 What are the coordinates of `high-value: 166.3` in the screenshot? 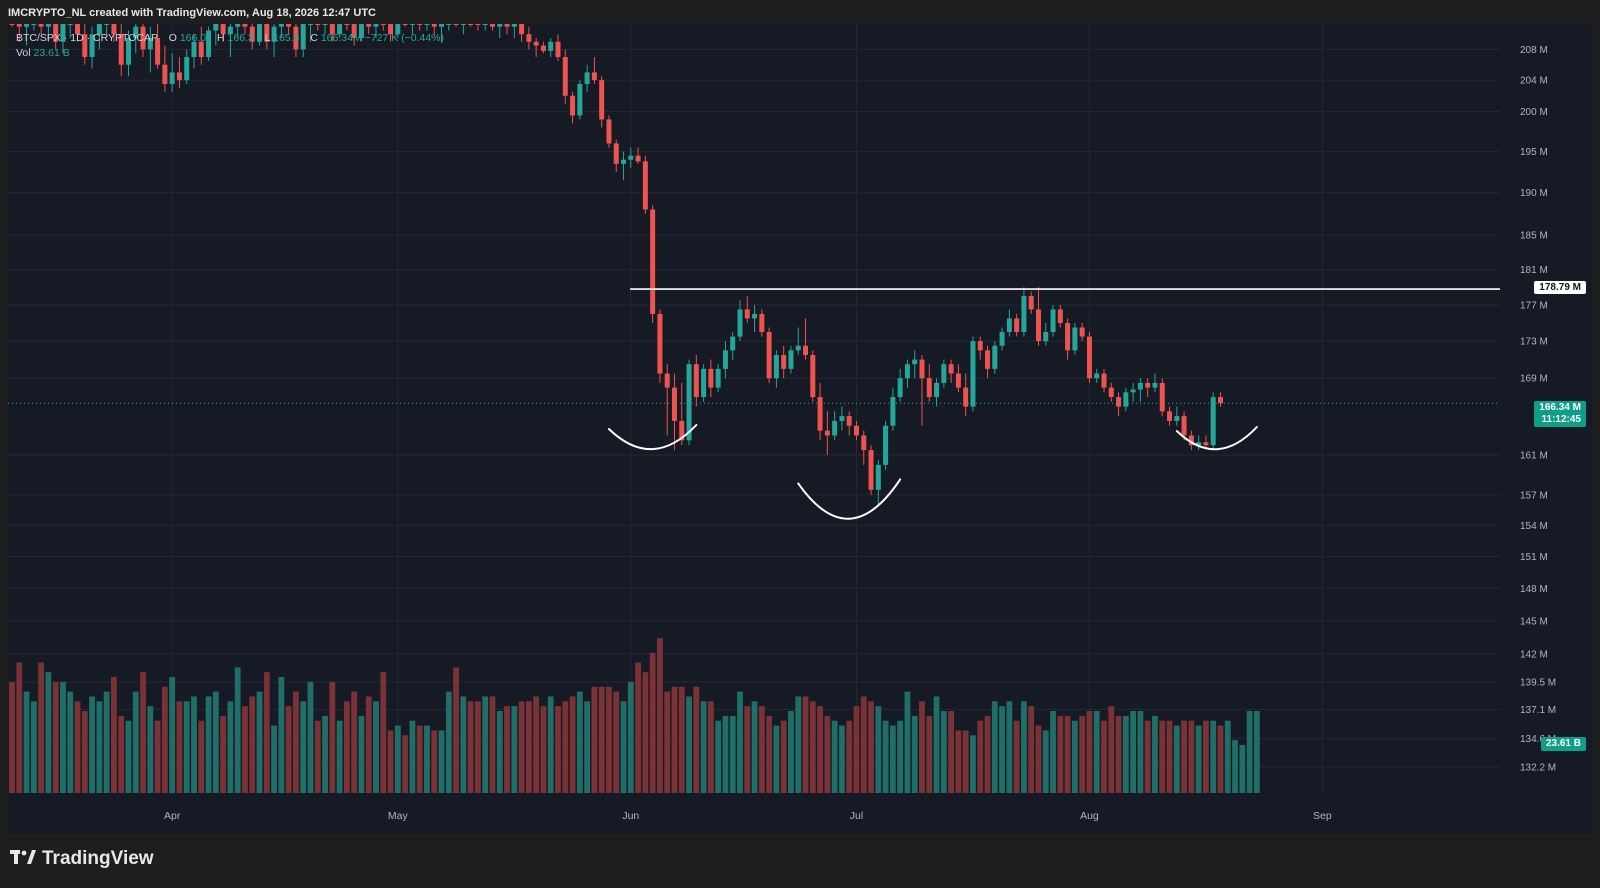 It's located at (240, 38).